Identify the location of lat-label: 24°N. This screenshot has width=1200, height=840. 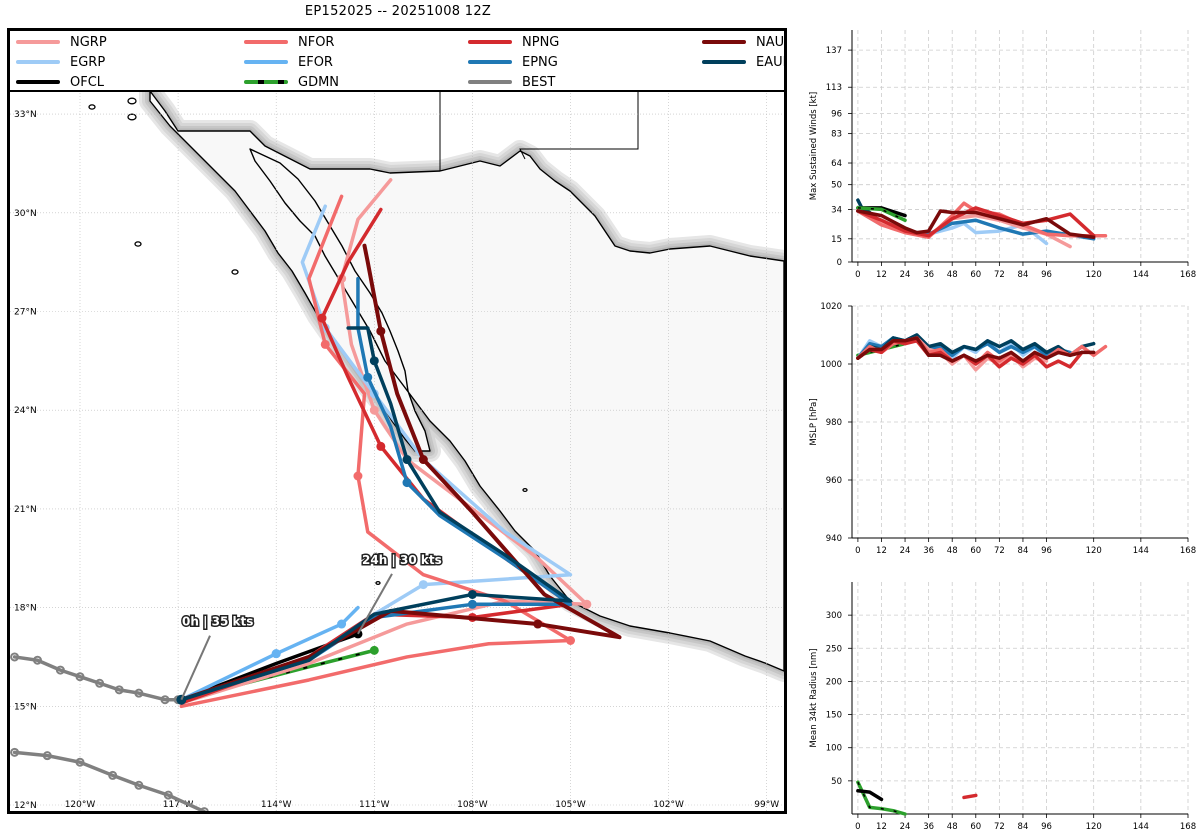
(25, 411).